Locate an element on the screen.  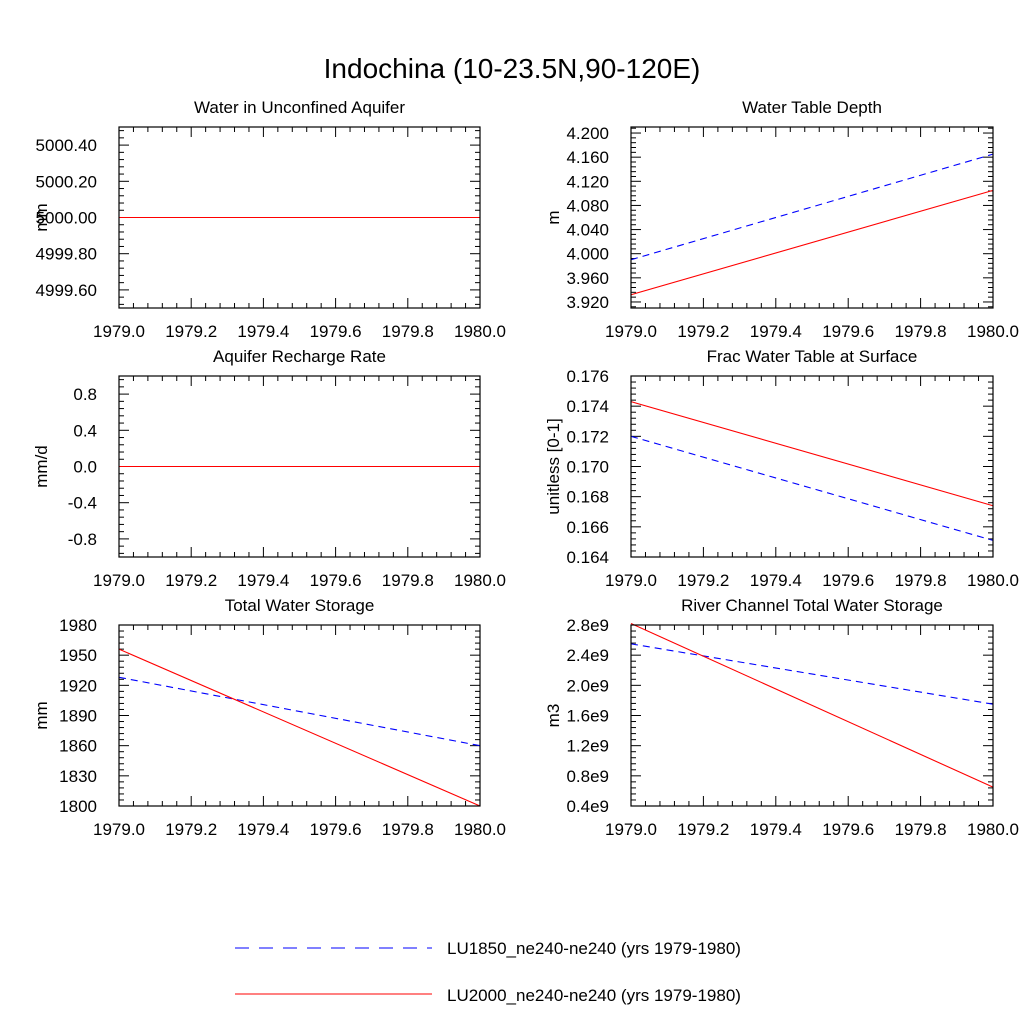
y-axis-label: m is located at coordinates (553, 217).